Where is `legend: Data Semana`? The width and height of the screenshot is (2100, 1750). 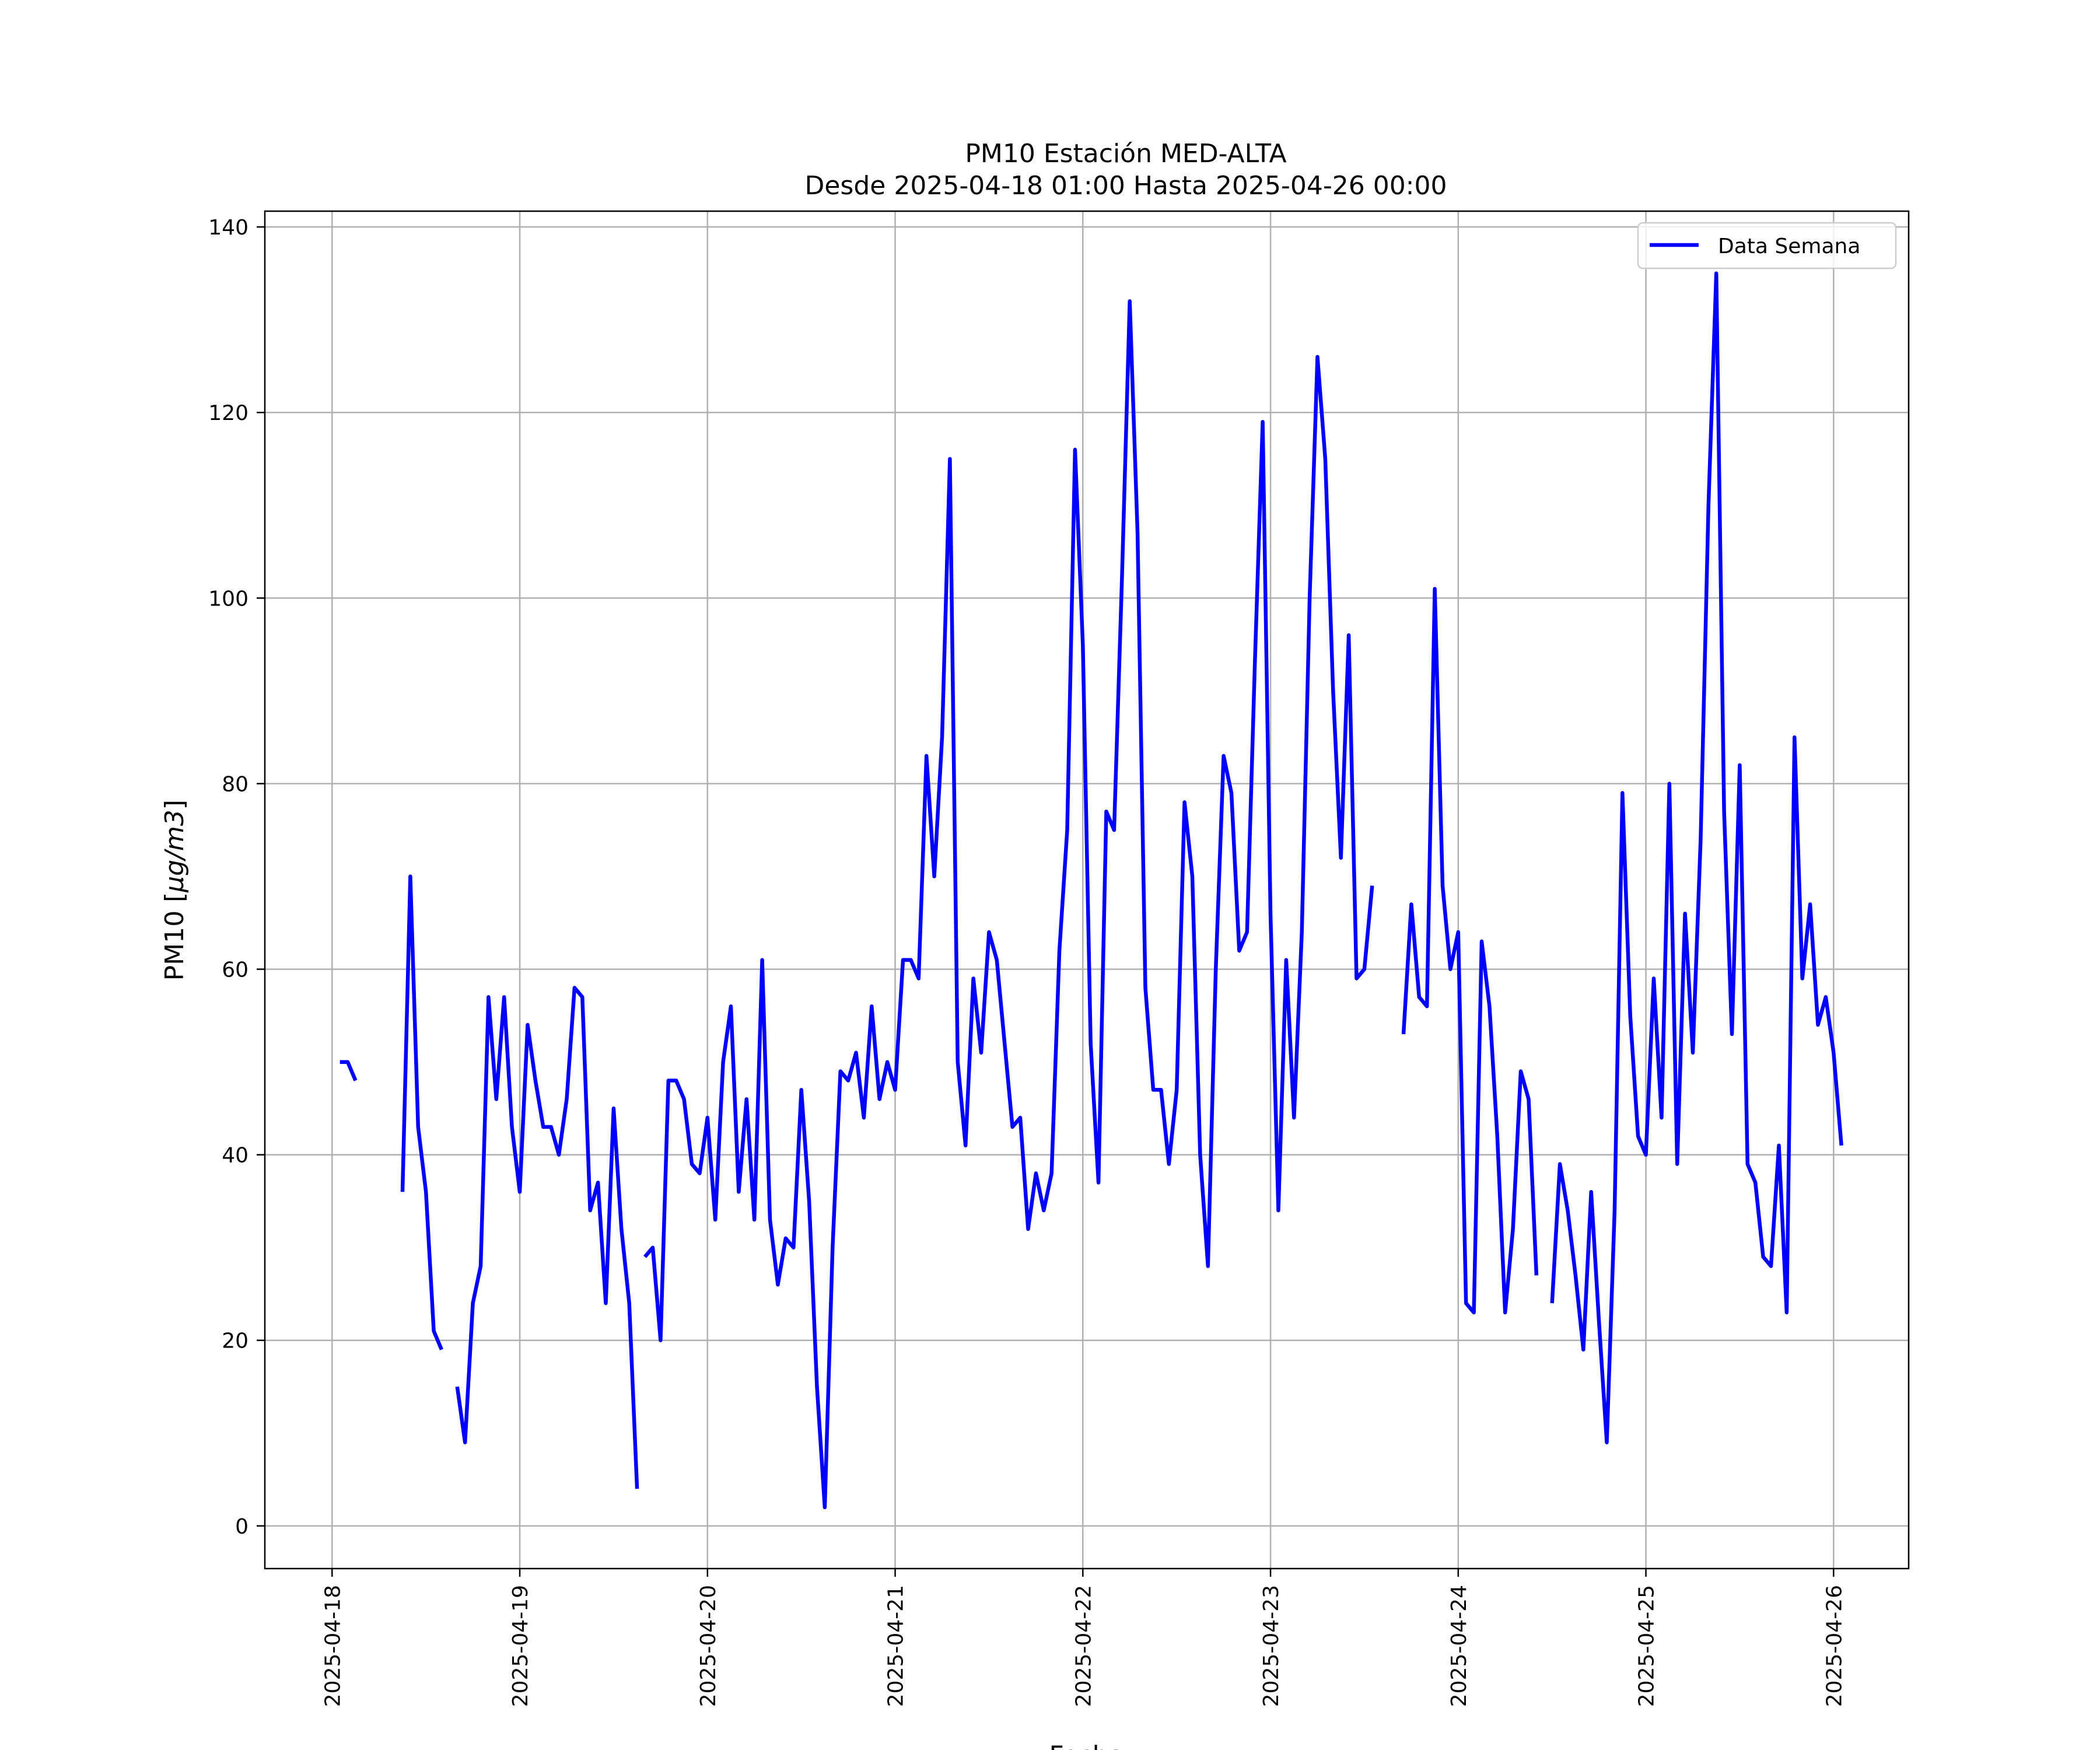
legend: Data Semana is located at coordinates (1767, 246).